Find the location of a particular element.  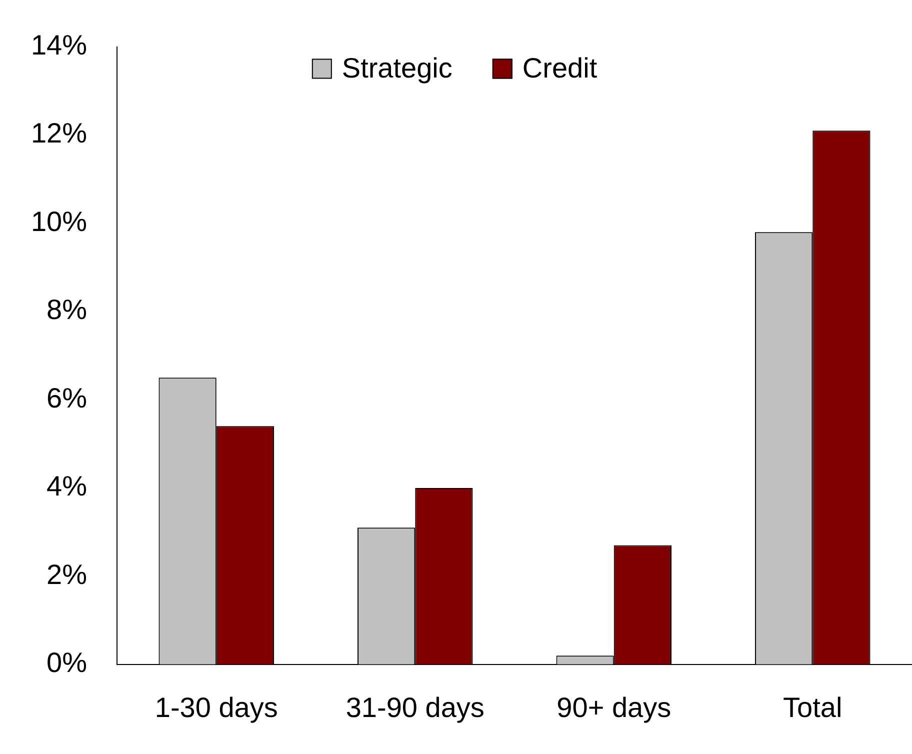

y-tick-label: 2% is located at coordinates (66, 574).